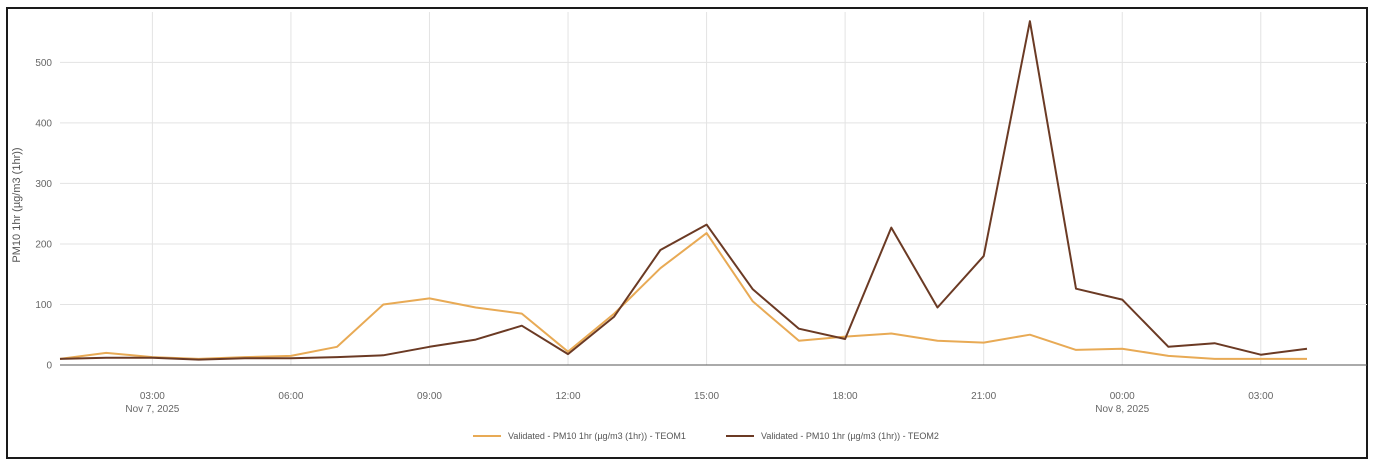  Describe the element at coordinates (568, 396) in the screenshot. I see `x-tick-label: 12:00` at that location.